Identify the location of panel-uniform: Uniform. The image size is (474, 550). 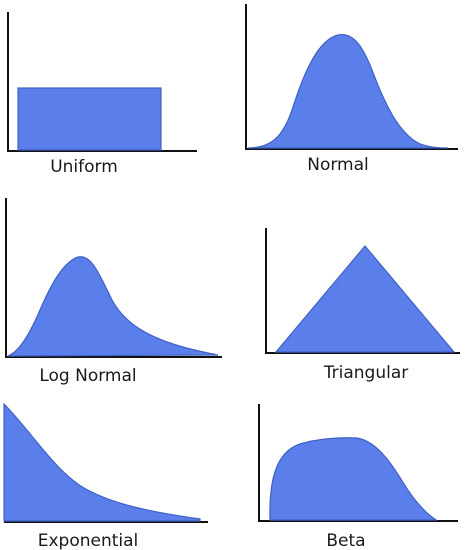
(102, 94).